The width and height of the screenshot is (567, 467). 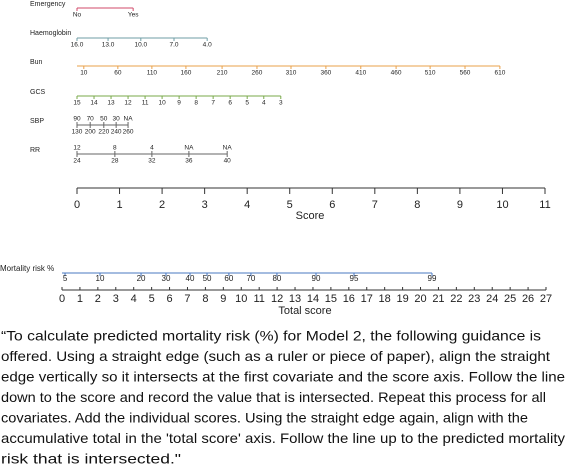 I want to click on covariate-tick-label: 36, so click(x=189, y=161).